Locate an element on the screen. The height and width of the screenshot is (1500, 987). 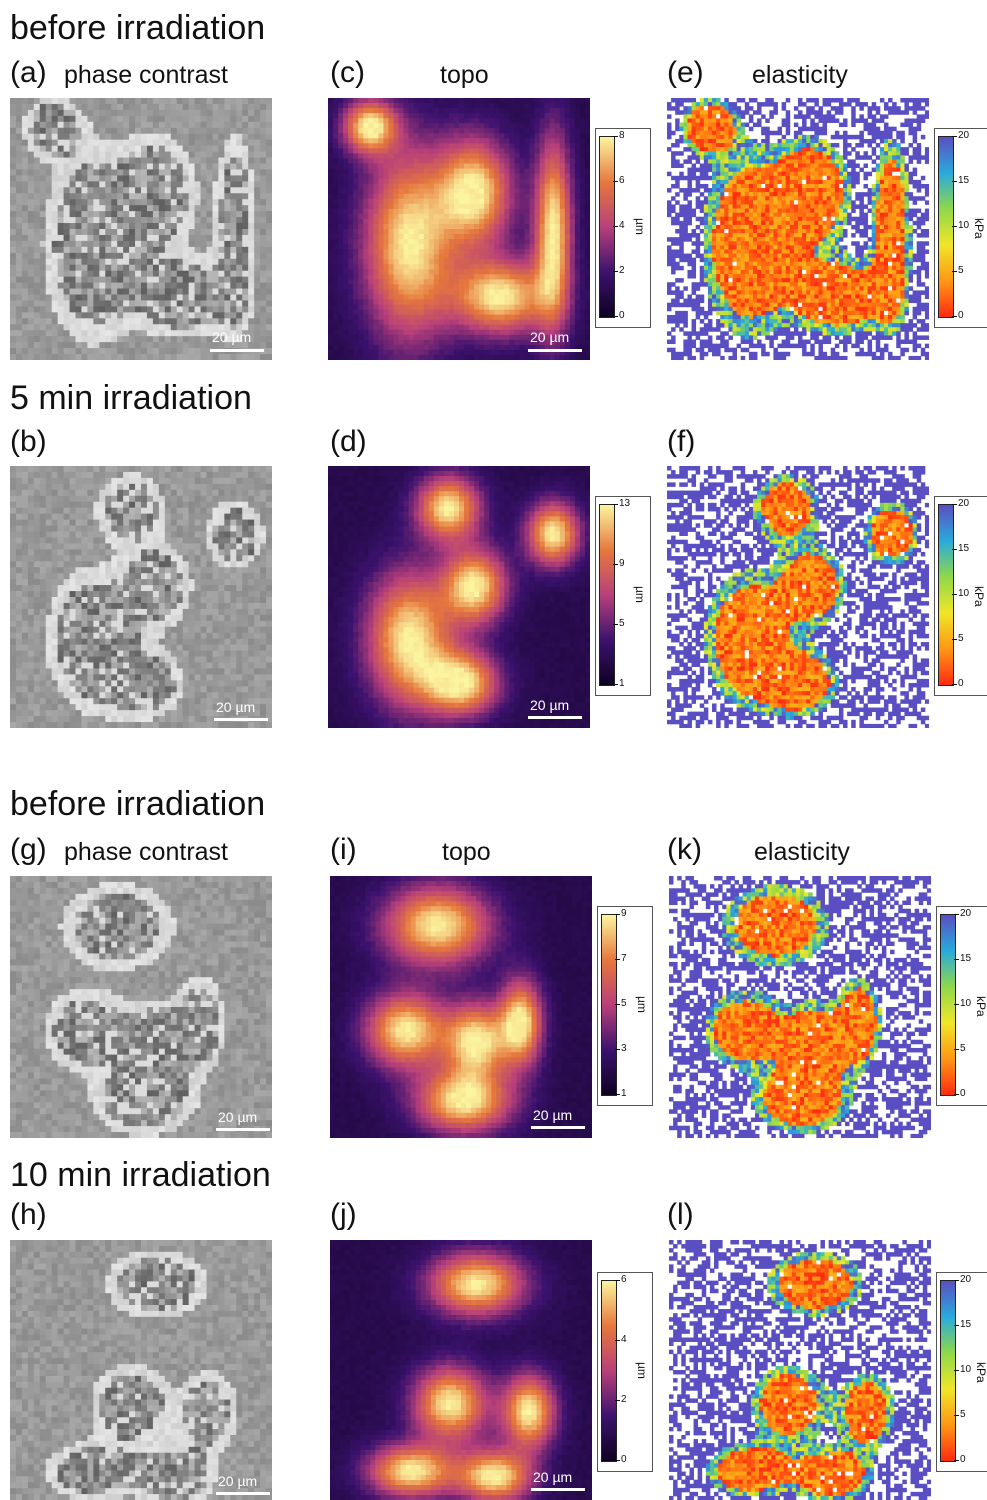
phase-contrast-image-g is located at coordinates (141, 1007).